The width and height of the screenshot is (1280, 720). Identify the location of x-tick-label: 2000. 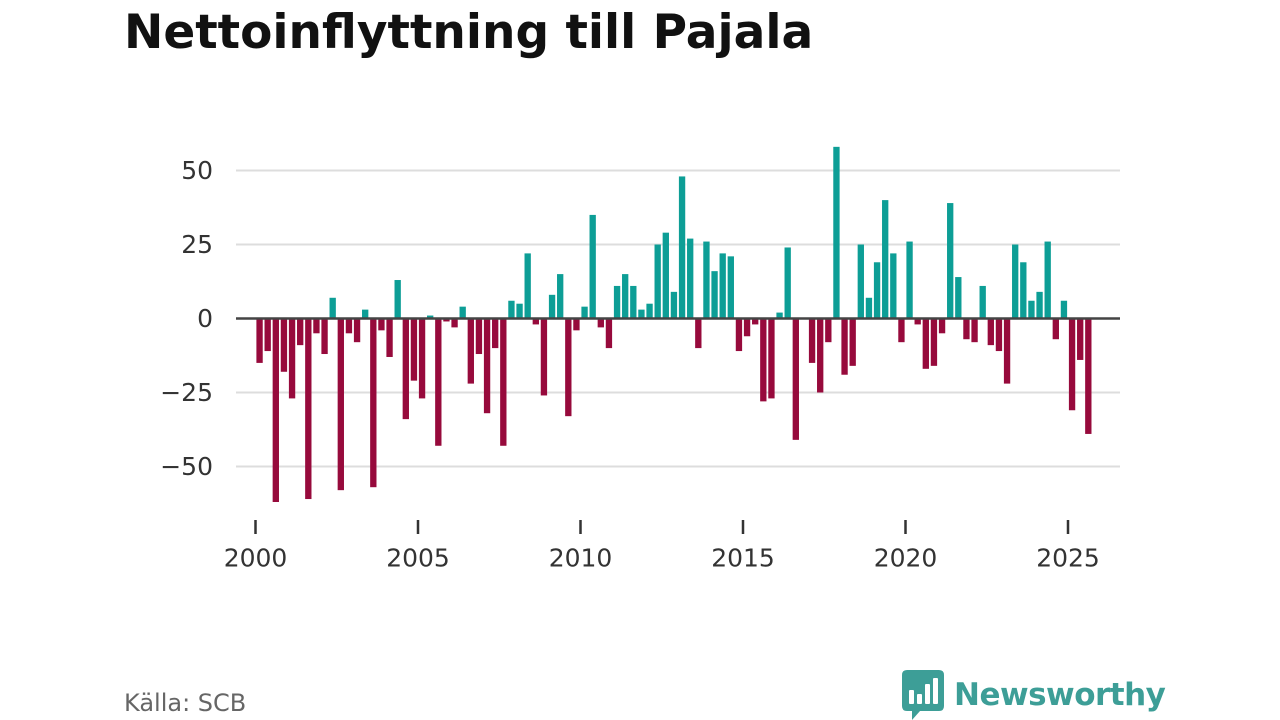
(256, 558).